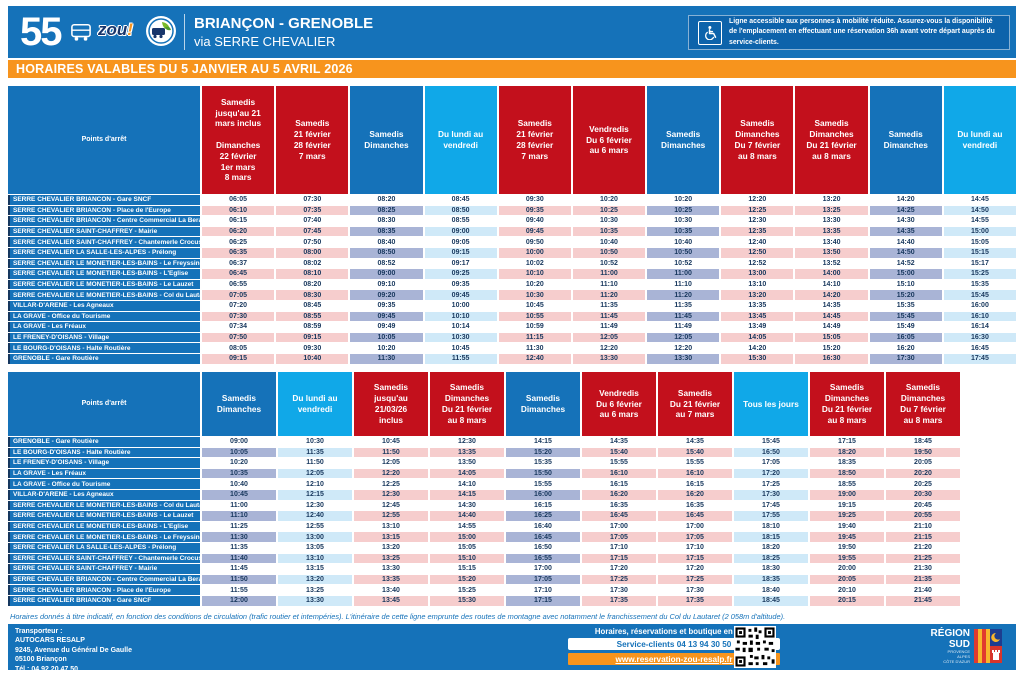  Describe the element at coordinates (771, 547) in the screenshot. I see `departure-time: 18:20` at that location.